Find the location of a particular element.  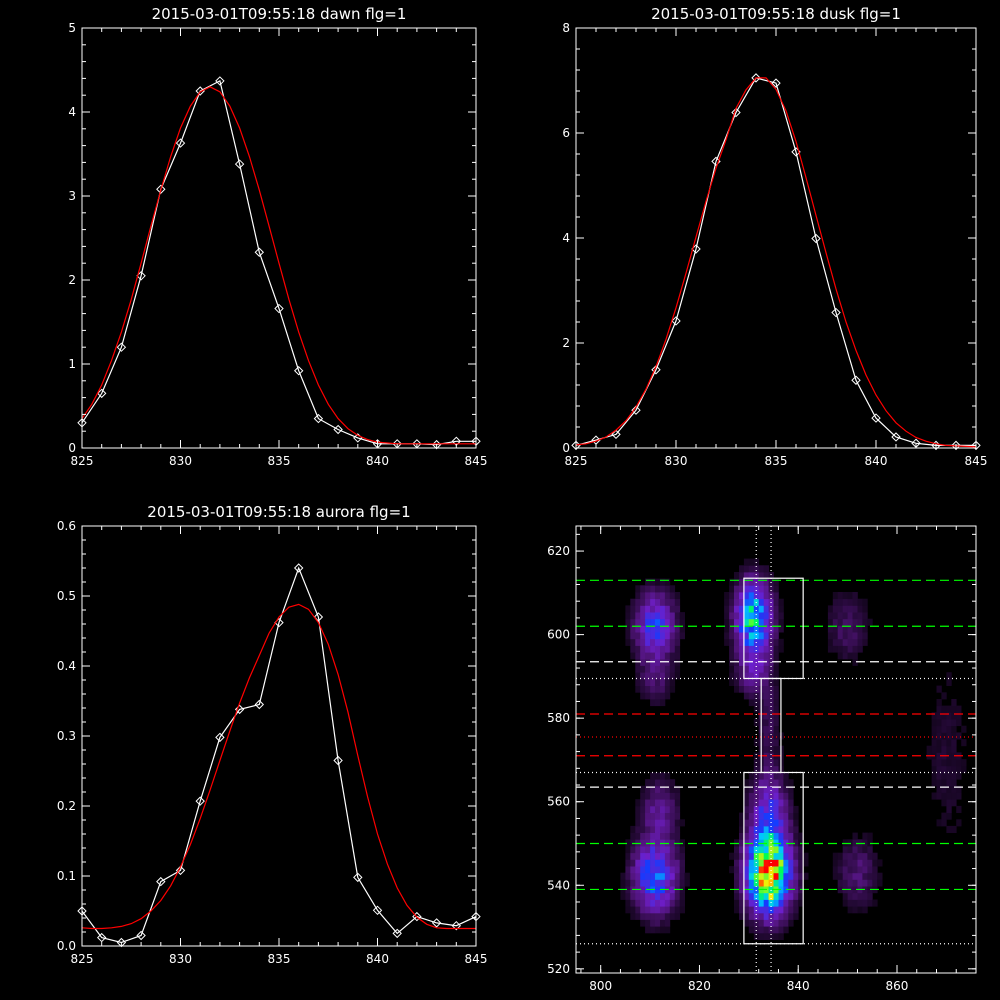

fit-curve is located at coordinates (776, 262).